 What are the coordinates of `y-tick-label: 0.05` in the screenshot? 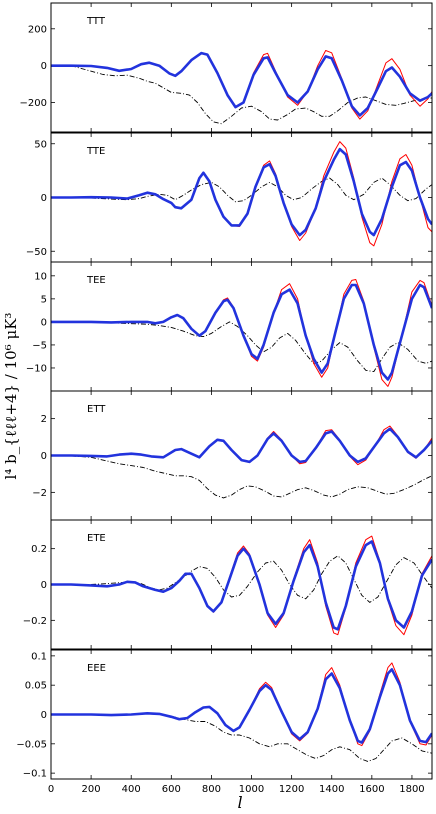 It's located at (36, 686).